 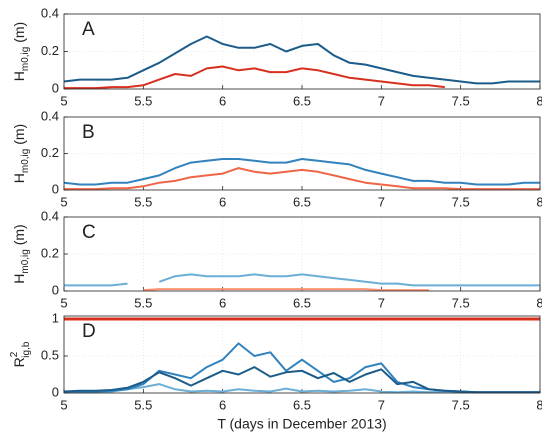 I want to click on y-axis-label: R2ig,b, so click(x=20, y=354).